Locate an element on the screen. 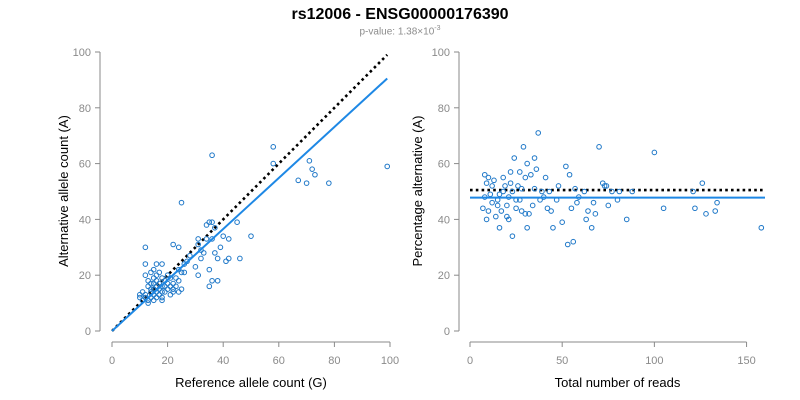 This screenshot has width=800, height=400. y-tick-label: 60 is located at coordinates (85, 165).